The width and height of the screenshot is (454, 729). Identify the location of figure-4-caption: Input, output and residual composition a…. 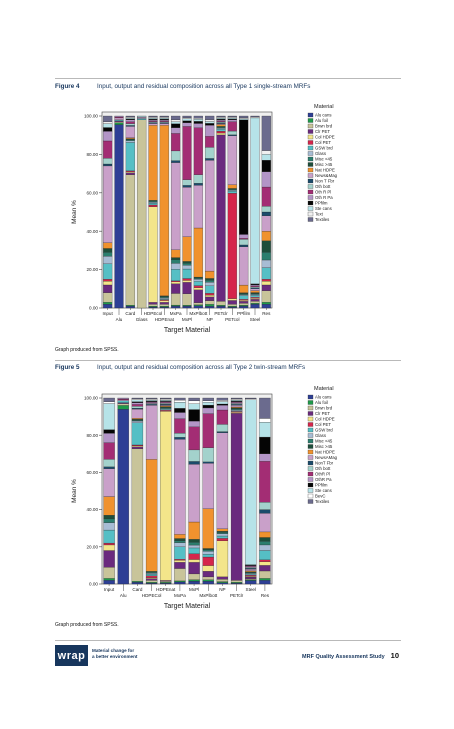
(204, 86).